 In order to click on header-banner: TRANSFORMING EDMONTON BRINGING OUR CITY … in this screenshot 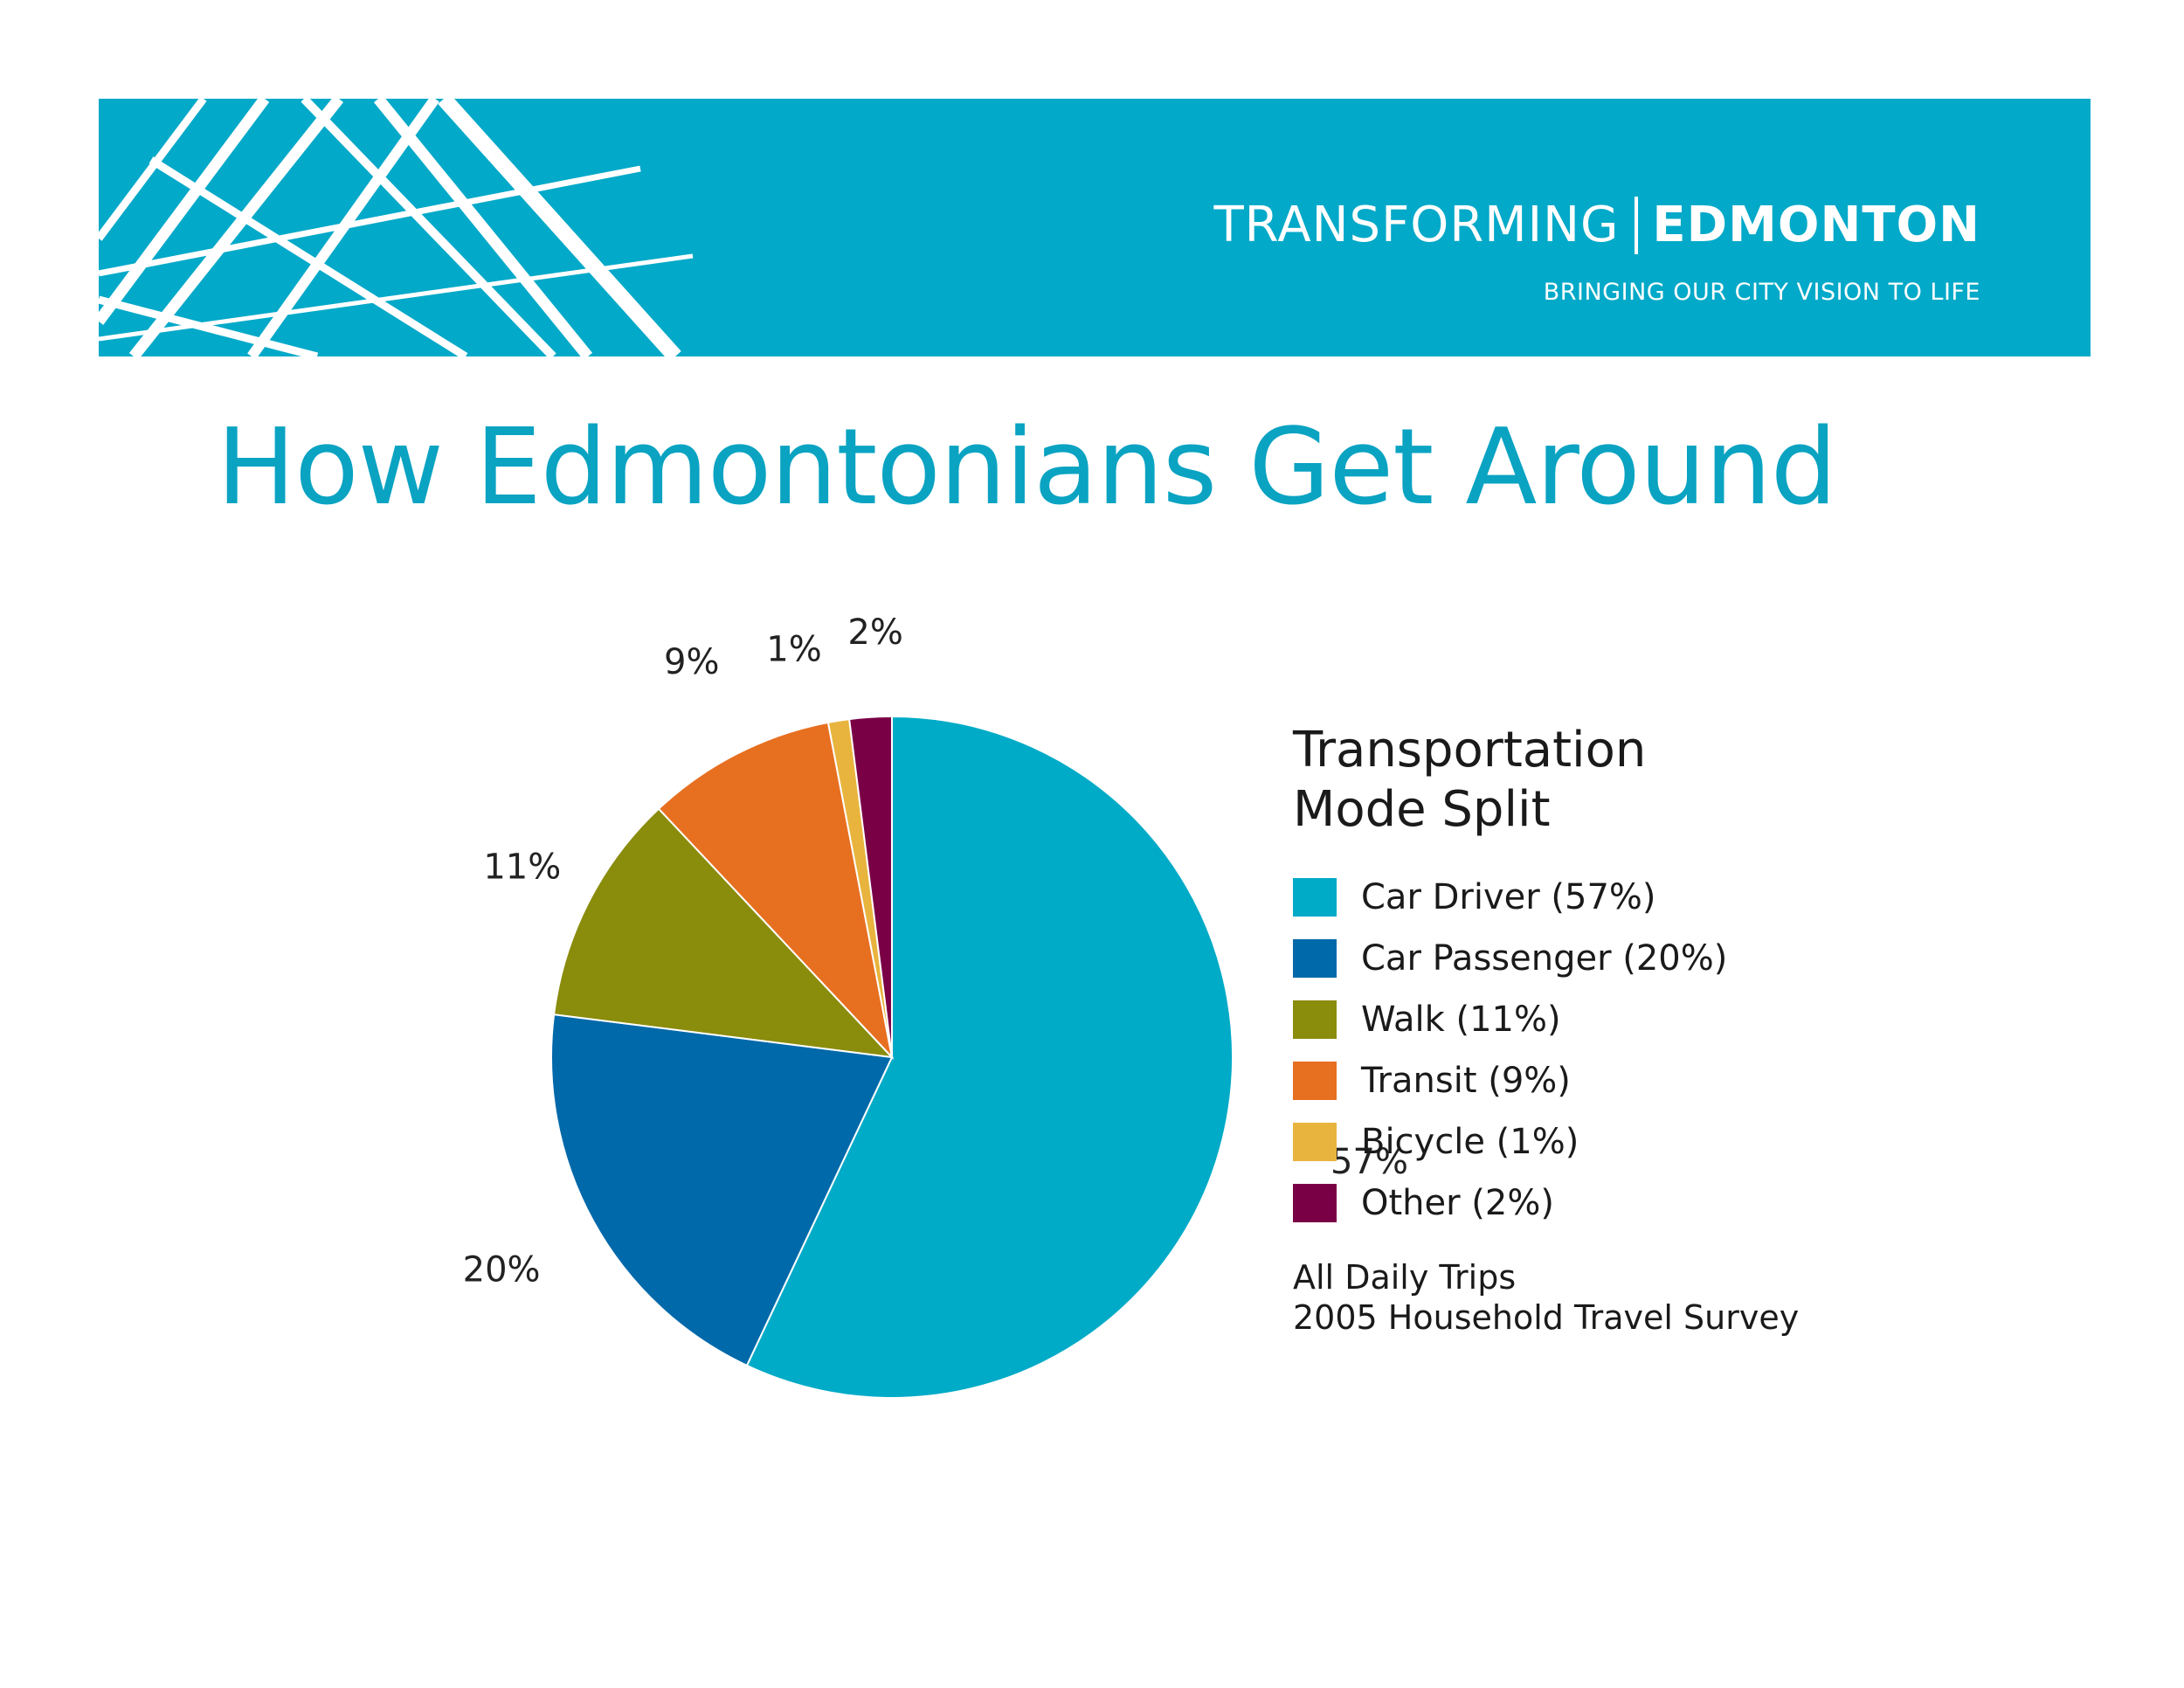, I will do `click(1095, 227)`.